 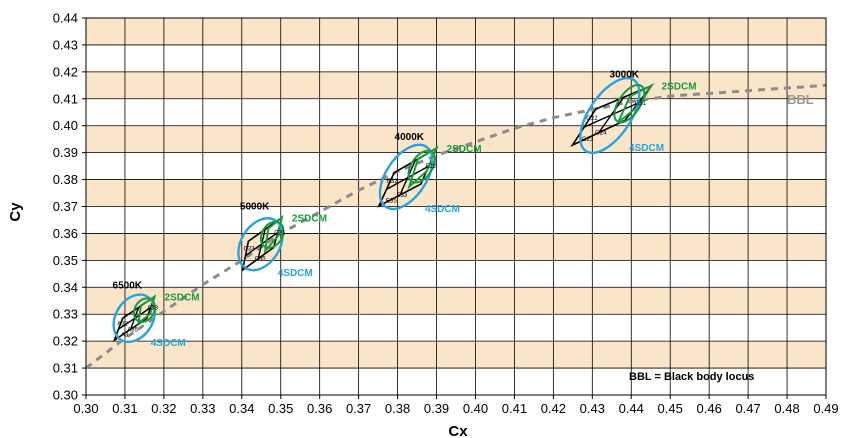 What do you see at coordinates (65, 125) in the screenshot?
I see `y-tick-label: 0.40` at bounding box center [65, 125].